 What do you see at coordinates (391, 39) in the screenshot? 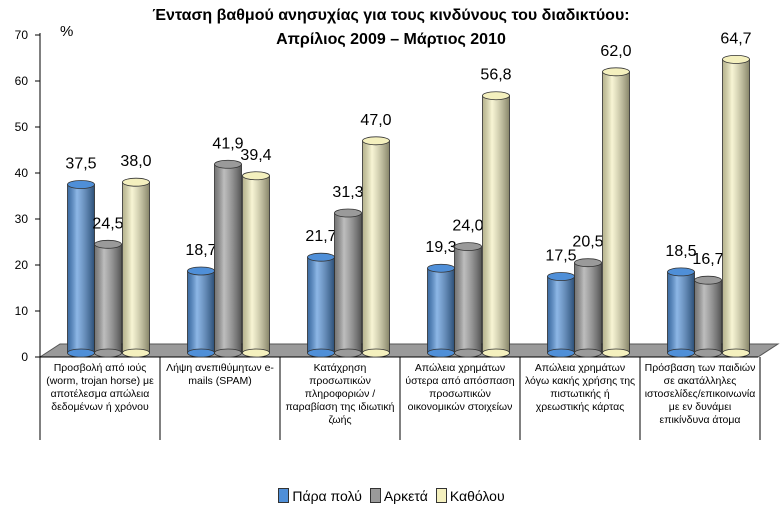
I see `chart-subtitle: Απρίλιος 2009 – Μάρτιος 2010` at bounding box center [391, 39].